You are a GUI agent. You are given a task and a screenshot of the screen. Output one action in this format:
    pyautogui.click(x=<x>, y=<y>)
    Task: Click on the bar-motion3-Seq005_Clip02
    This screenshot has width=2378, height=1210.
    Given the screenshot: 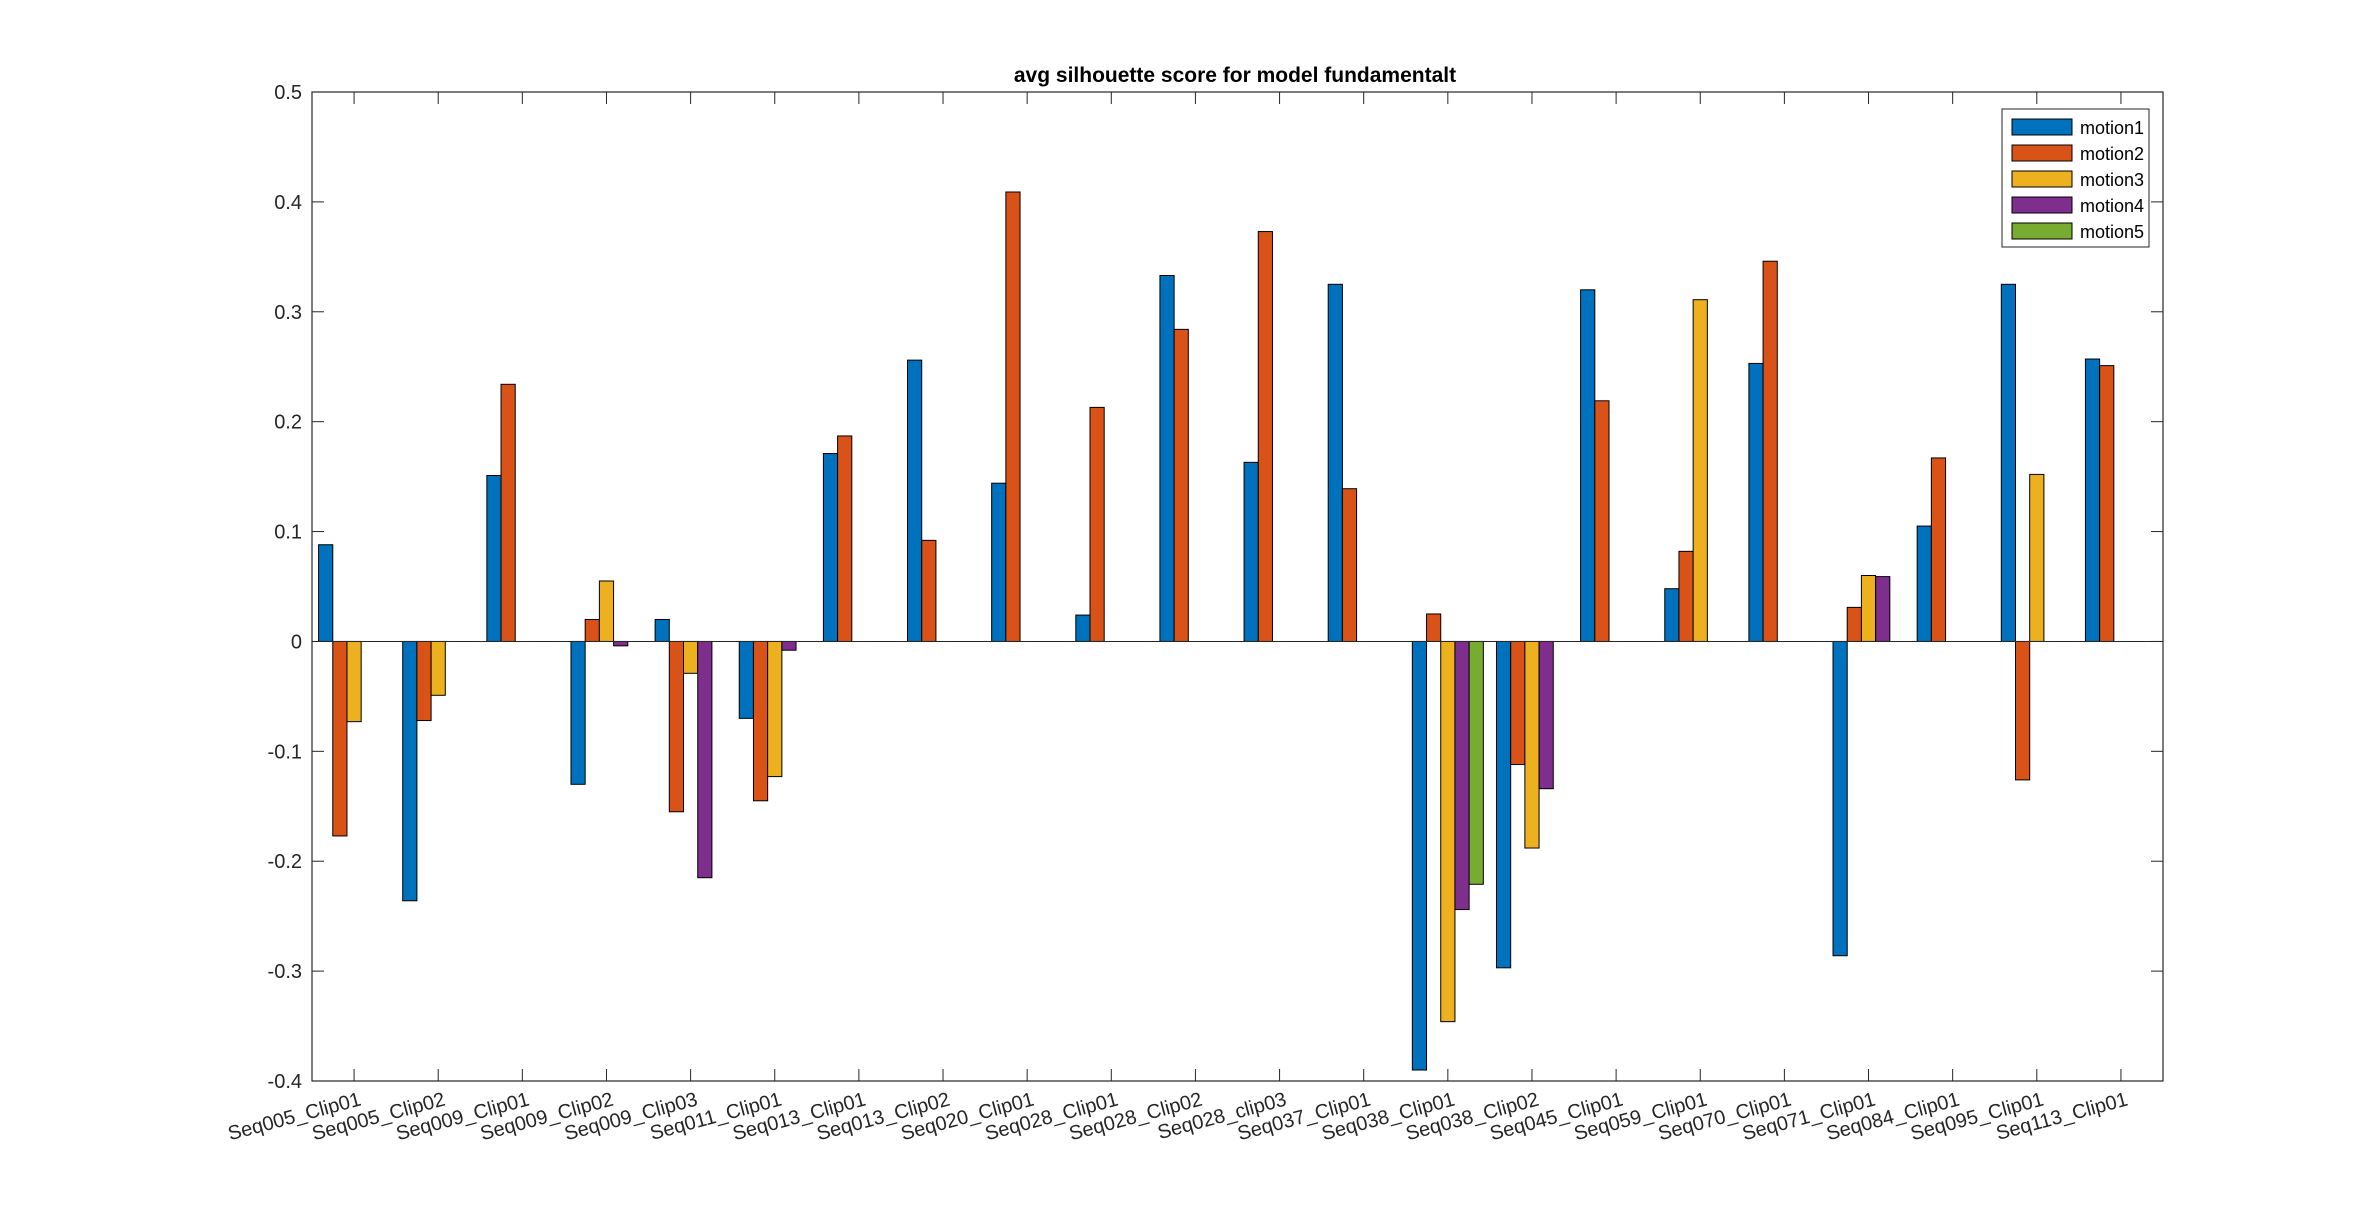 What is the action you would take?
    pyautogui.click(x=438, y=668)
    